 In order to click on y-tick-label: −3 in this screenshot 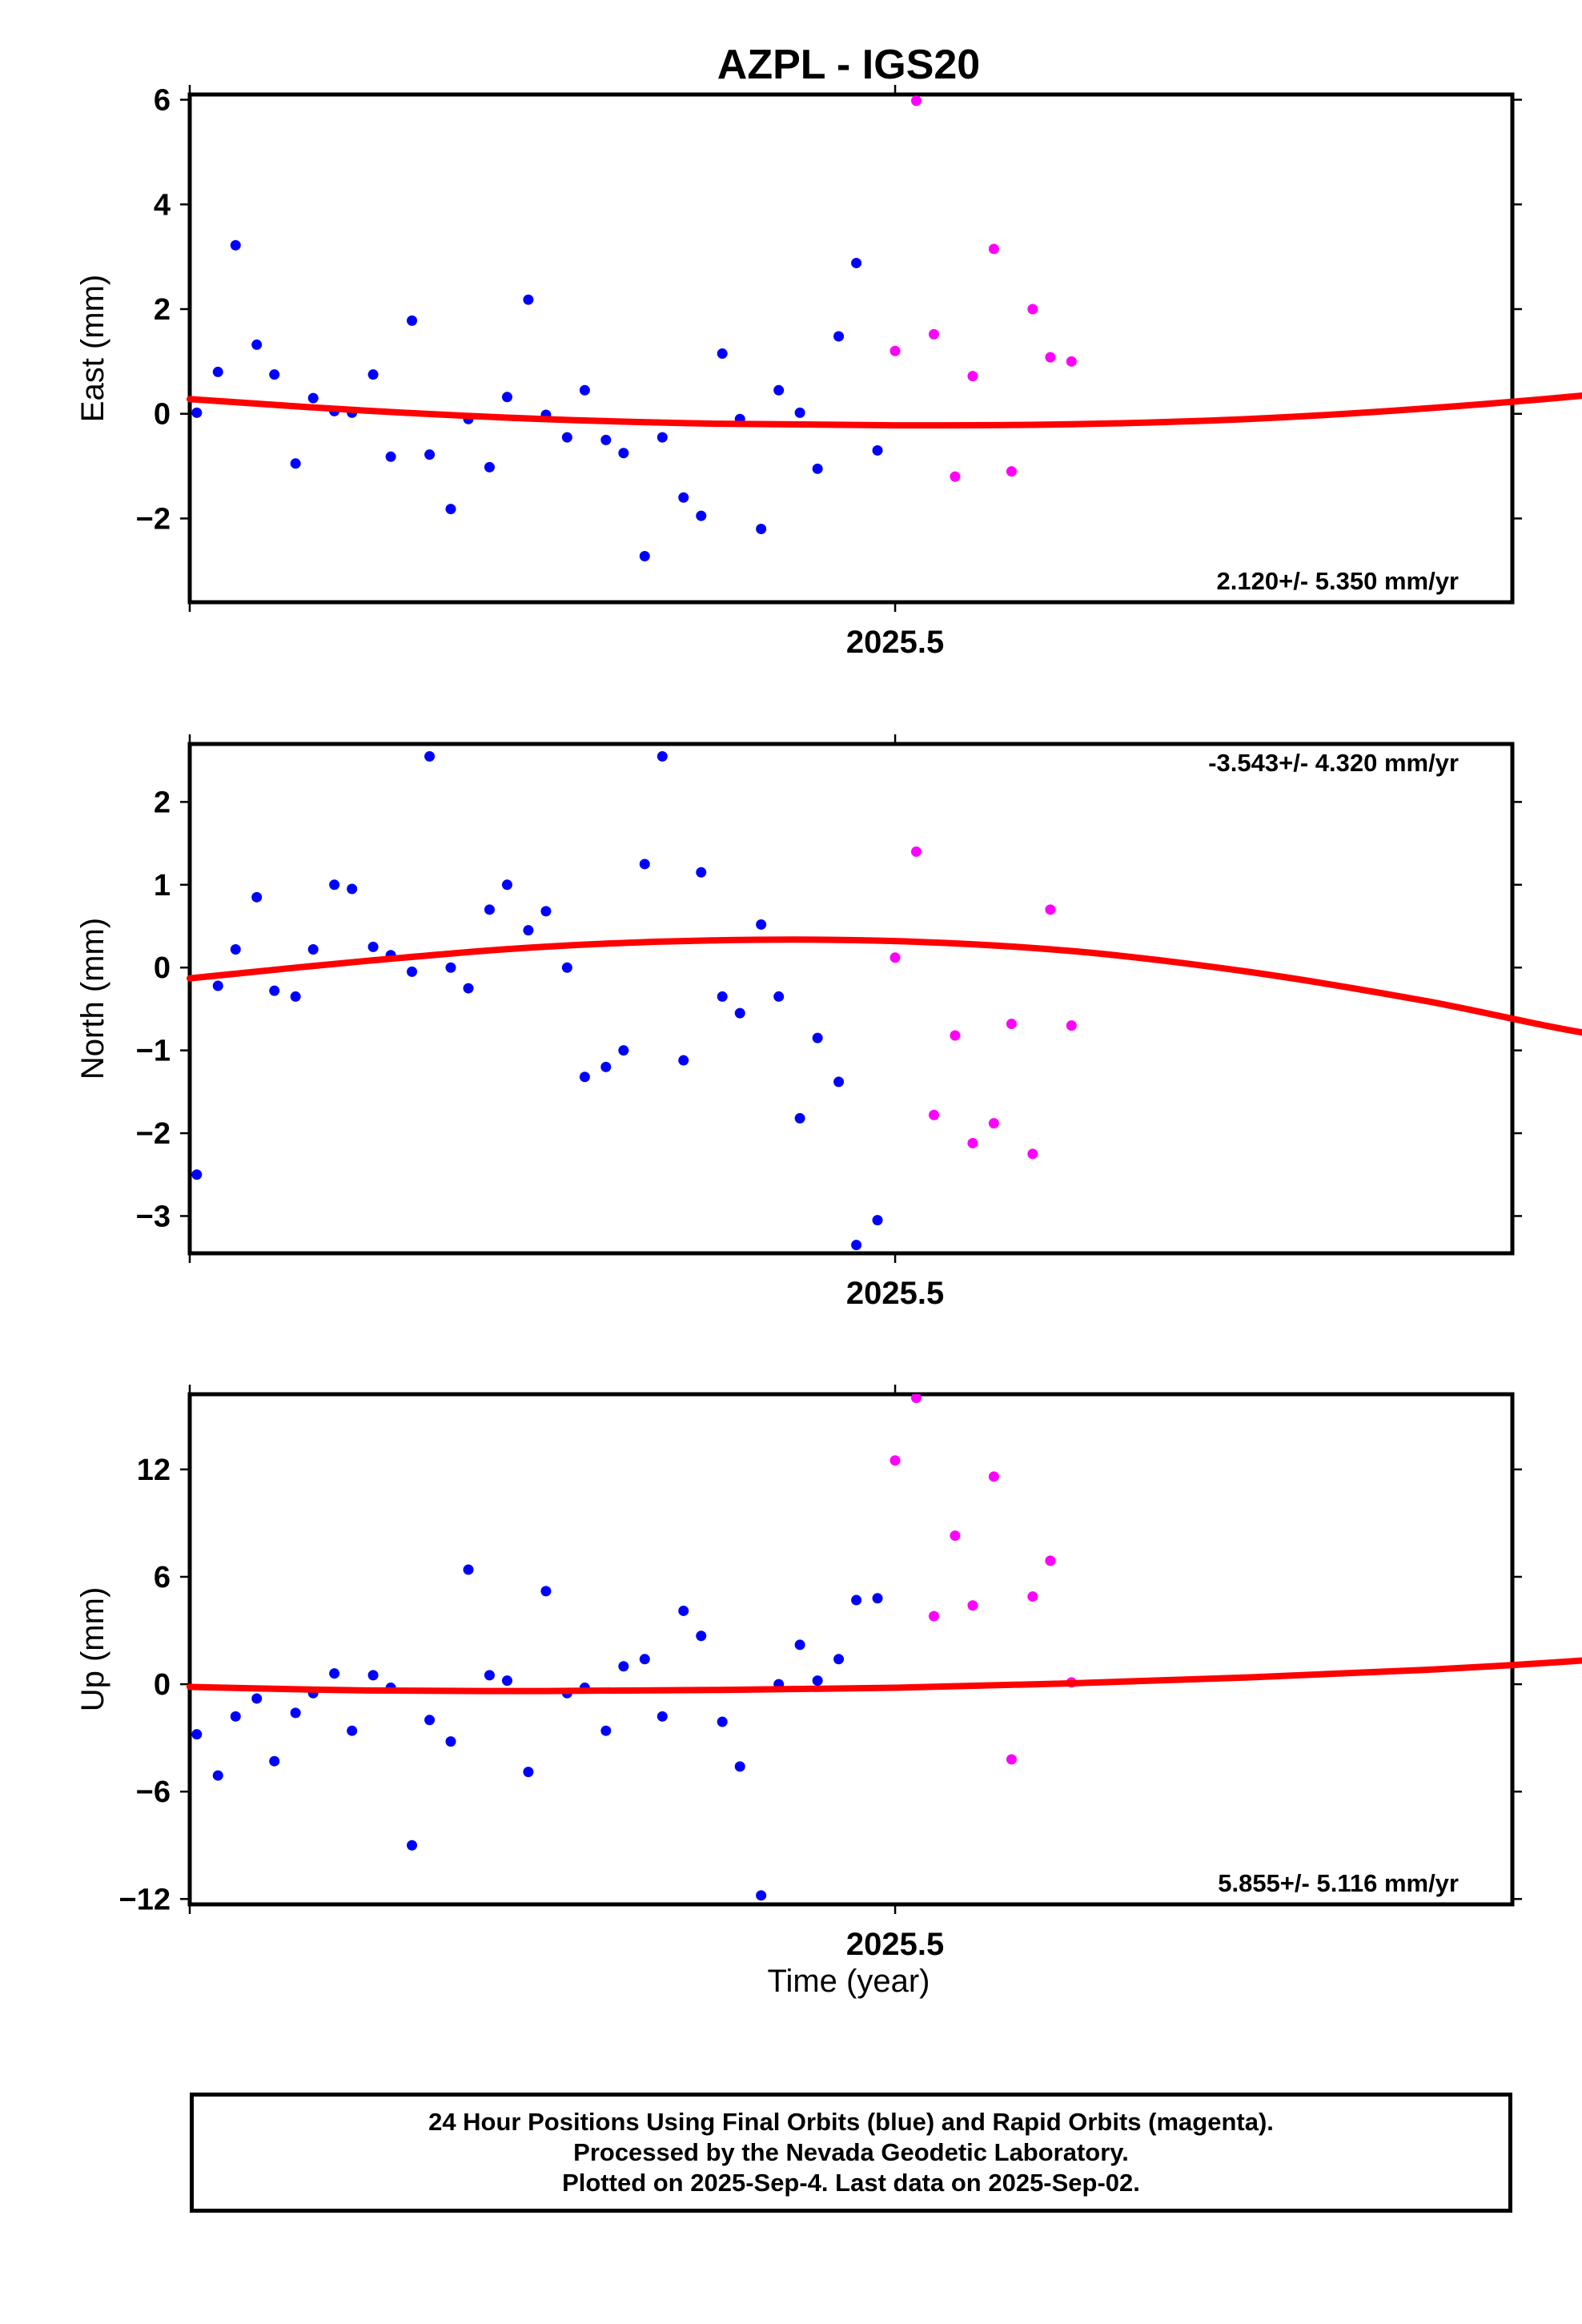, I will do `click(154, 1216)`.